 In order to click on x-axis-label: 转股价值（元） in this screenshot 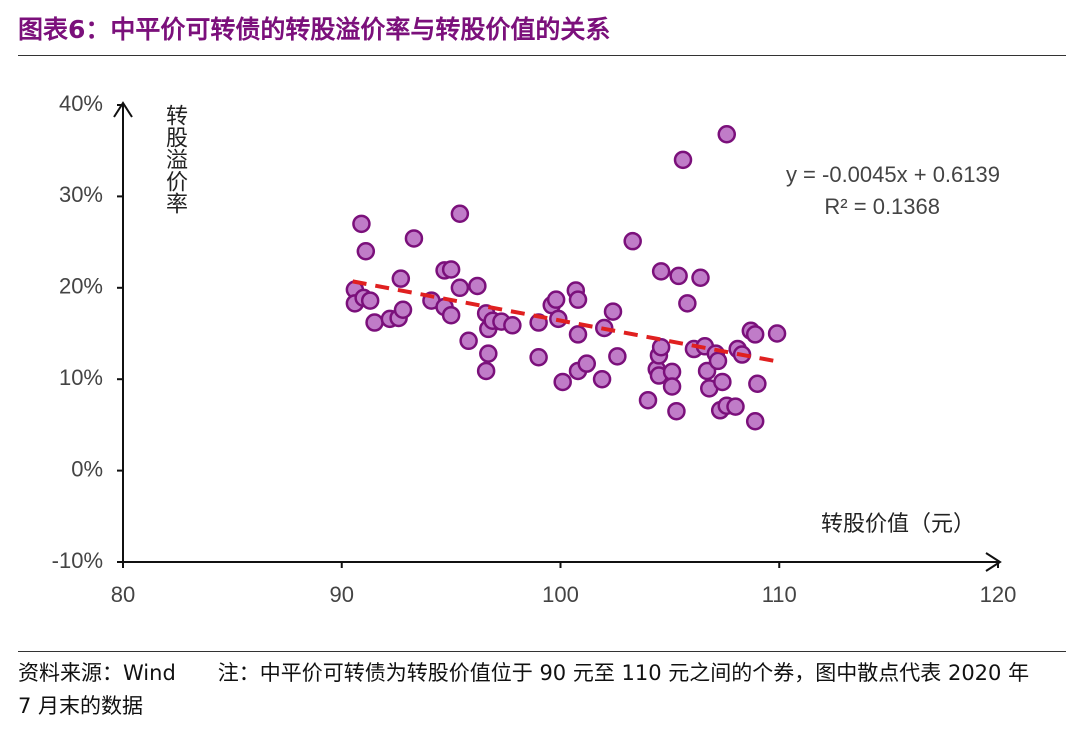, I will do `click(898, 523)`.